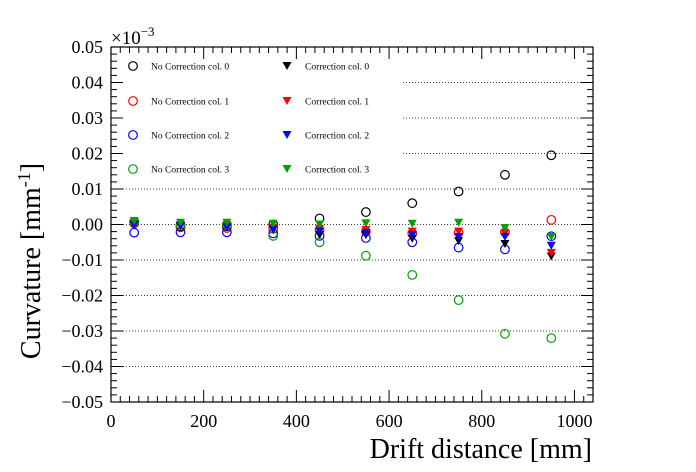 Image resolution: width=696 pixels, height=472 pixels. What do you see at coordinates (389, 421) in the screenshot?
I see `x-tick-label: 600` at bounding box center [389, 421].